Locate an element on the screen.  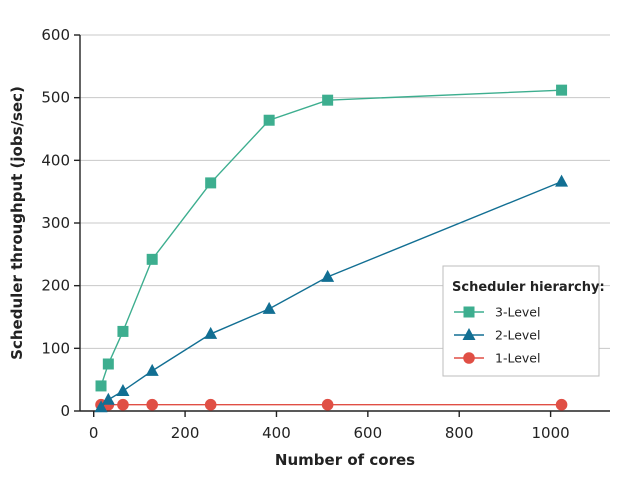
legend-label-3-level: 3-Level is located at coordinates (517, 312).